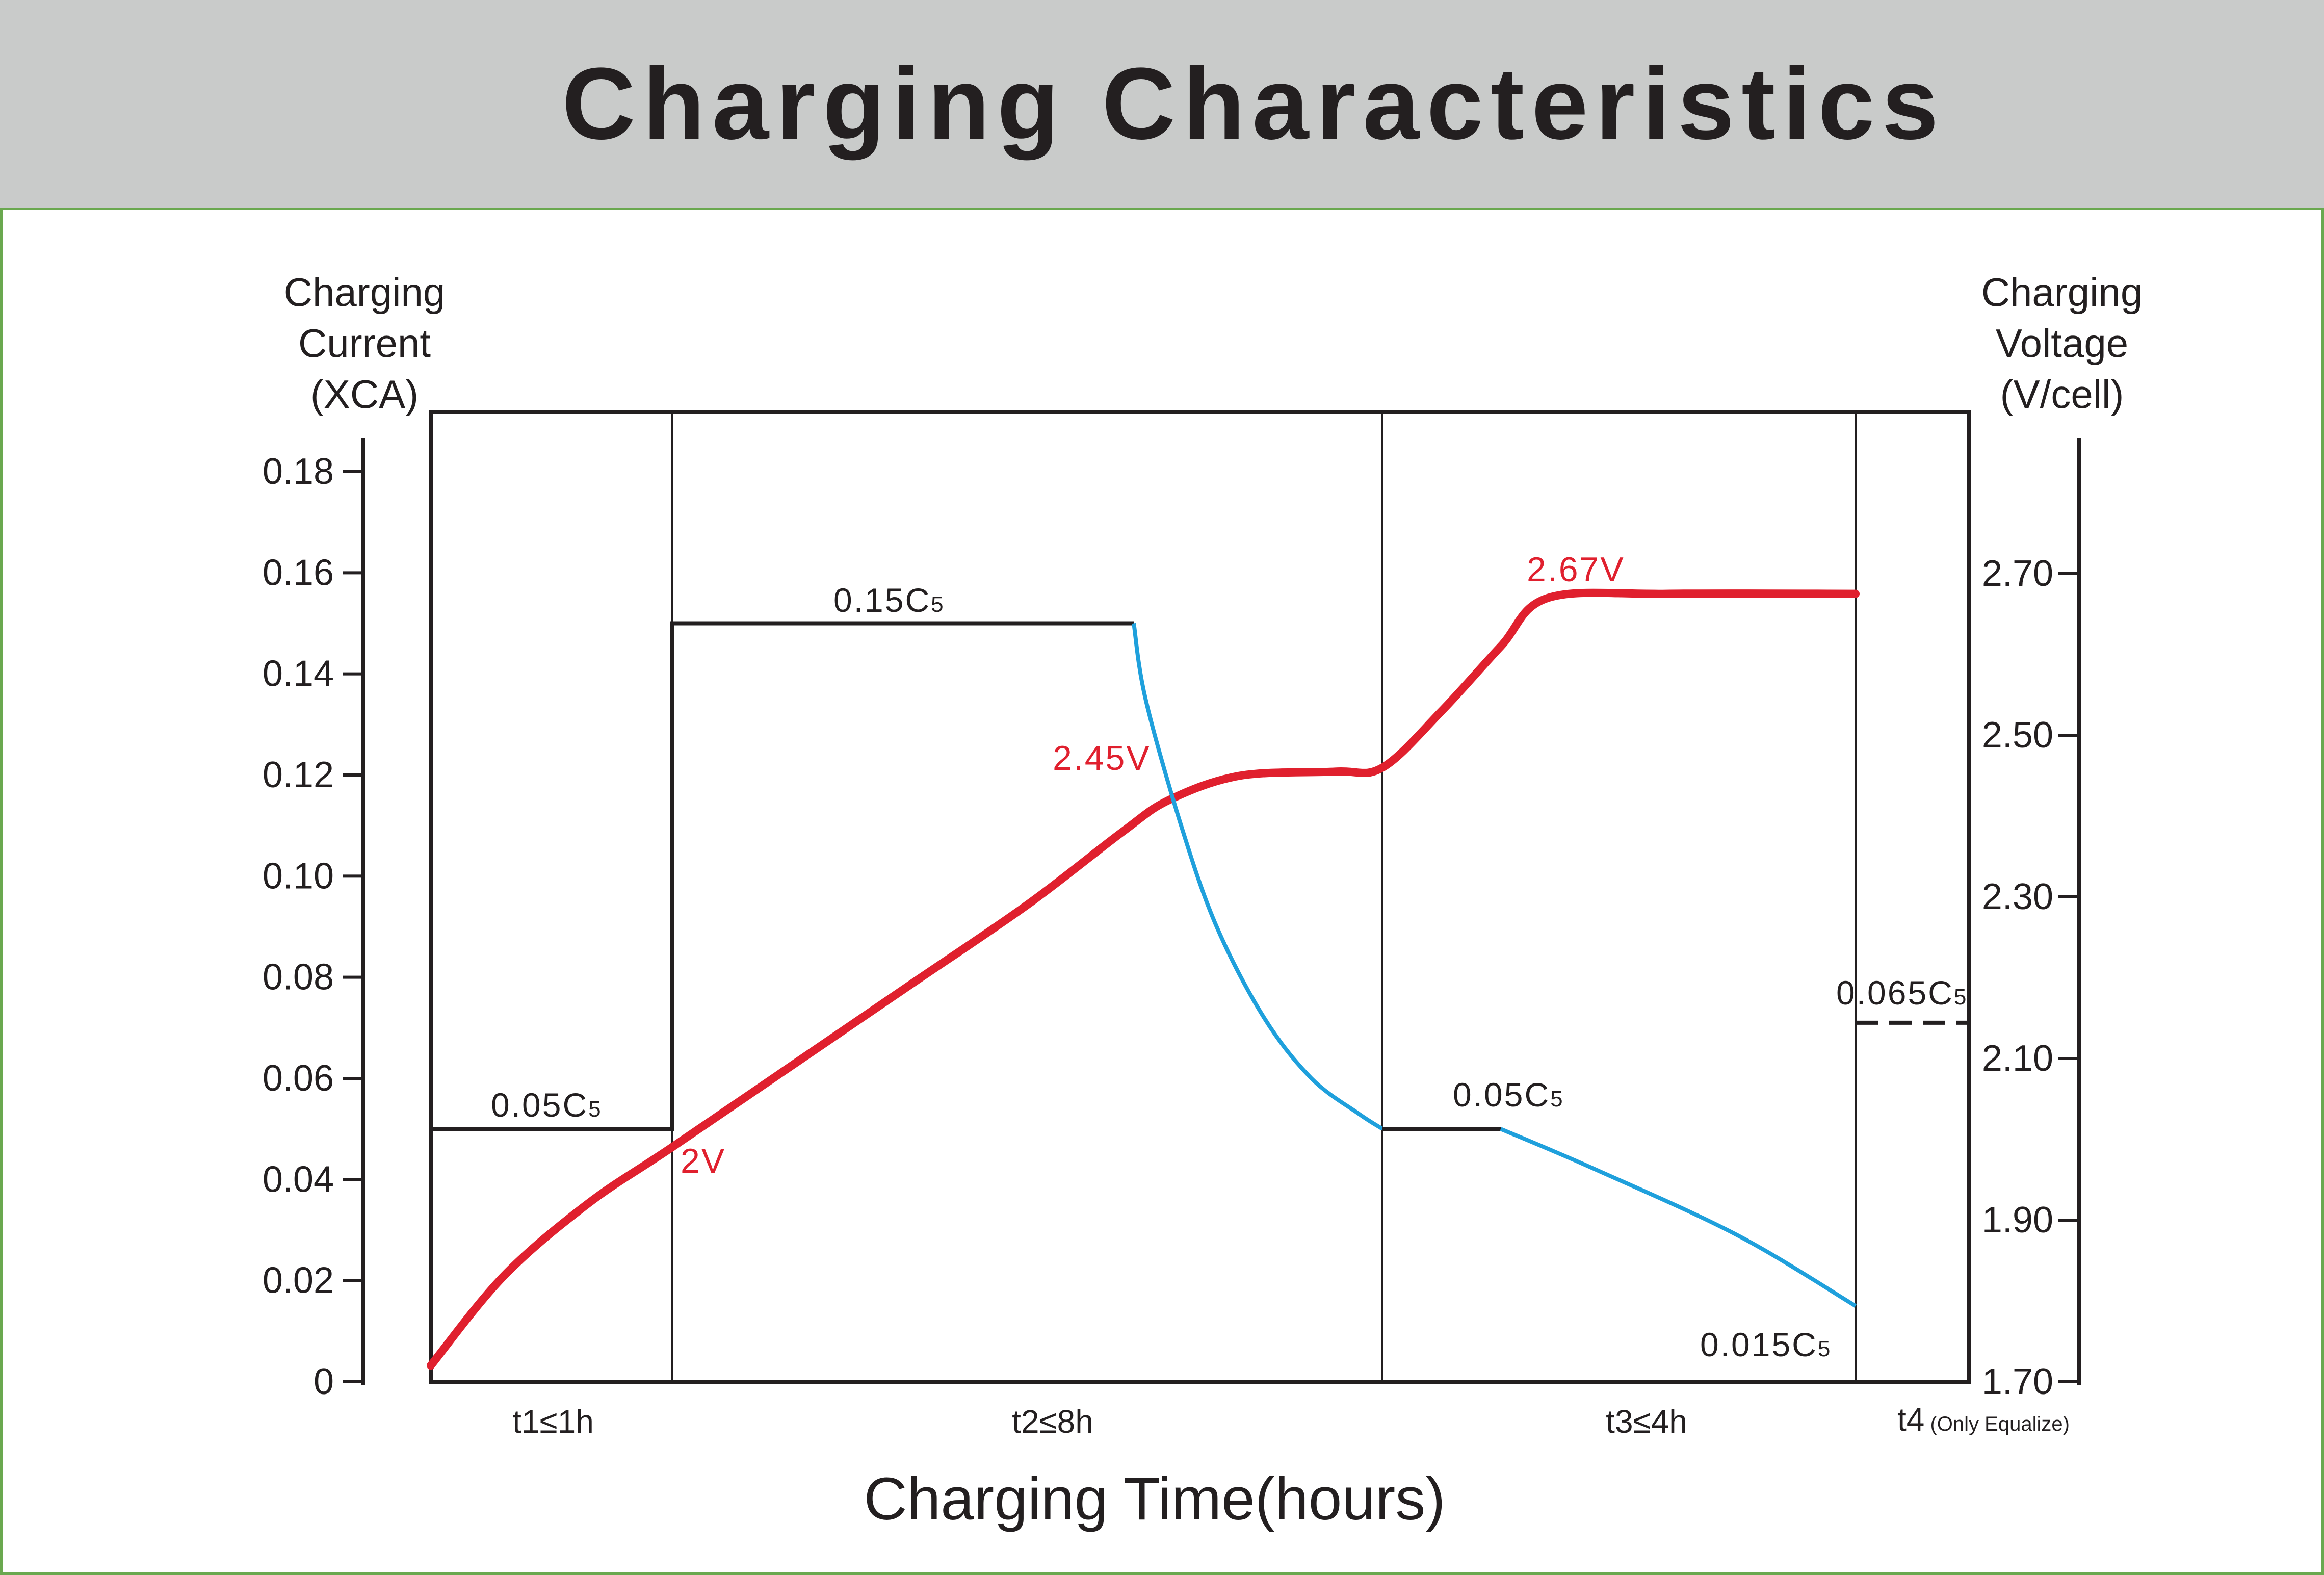 The image size is (2324, 1575). I want to click on stage-label-t4: t4 (Only Equalize), so click(1983, 1419).